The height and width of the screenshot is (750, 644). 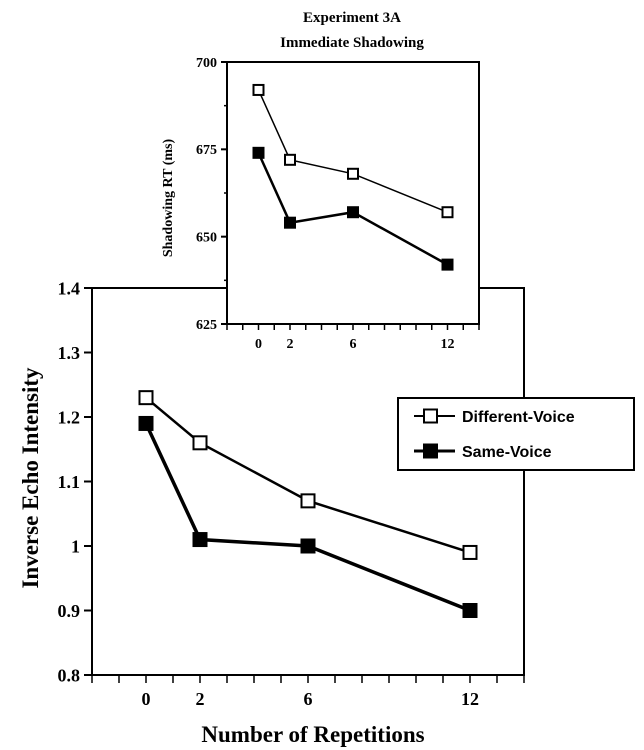 I want to click on inset-y-tick-label: 700, so click(x=206, y=63).